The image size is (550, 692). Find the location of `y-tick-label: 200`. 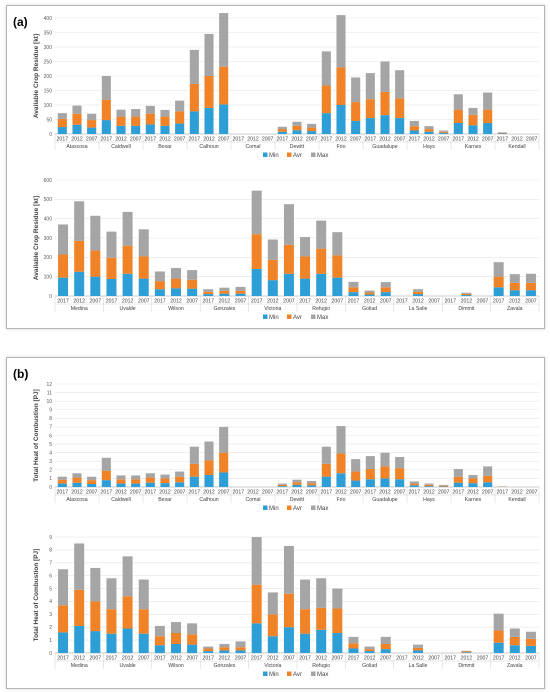

y-tick-label: 200 is located at coordinates (48, 77).